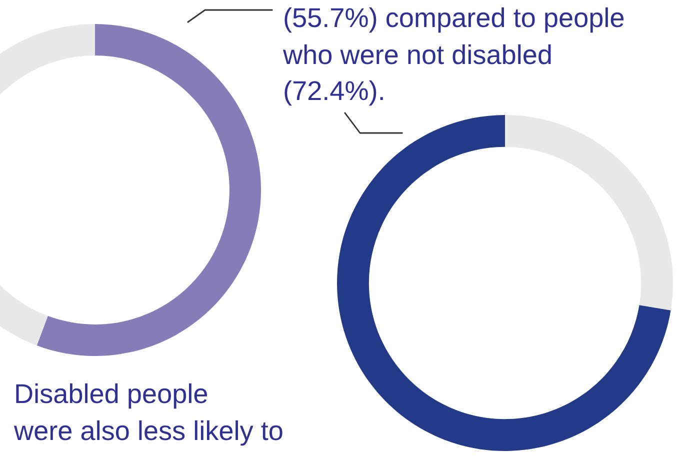  What do you see at coordinates (589, 212) in the screenshot?
I see `donut-slice` at bounding box center [589, 212].